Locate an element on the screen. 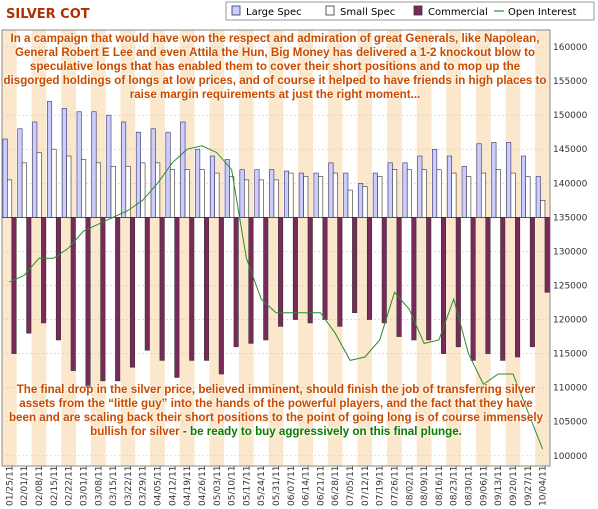 The height and width of the screenshot is (509, 598). y-tick-label: 110000 is located at coordinates (570, 389).